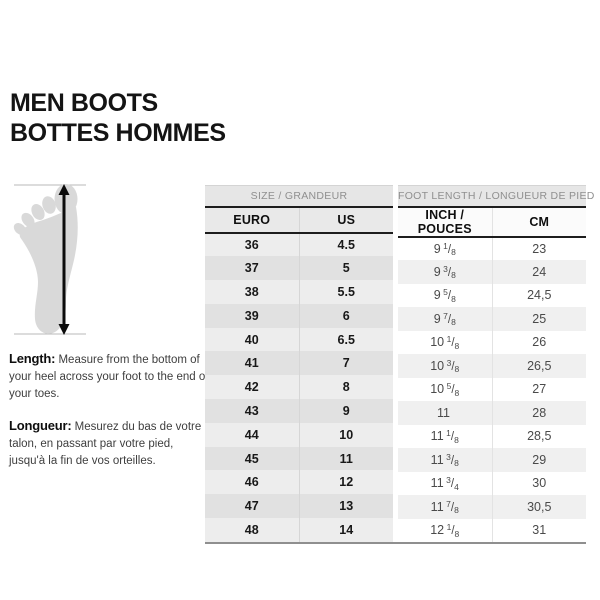 The image size is (600, 600). What do you see at coordinates (345, 339) in the screenshot?
I see `us-size-cell: 6.5` at bounding box center [345, 339].